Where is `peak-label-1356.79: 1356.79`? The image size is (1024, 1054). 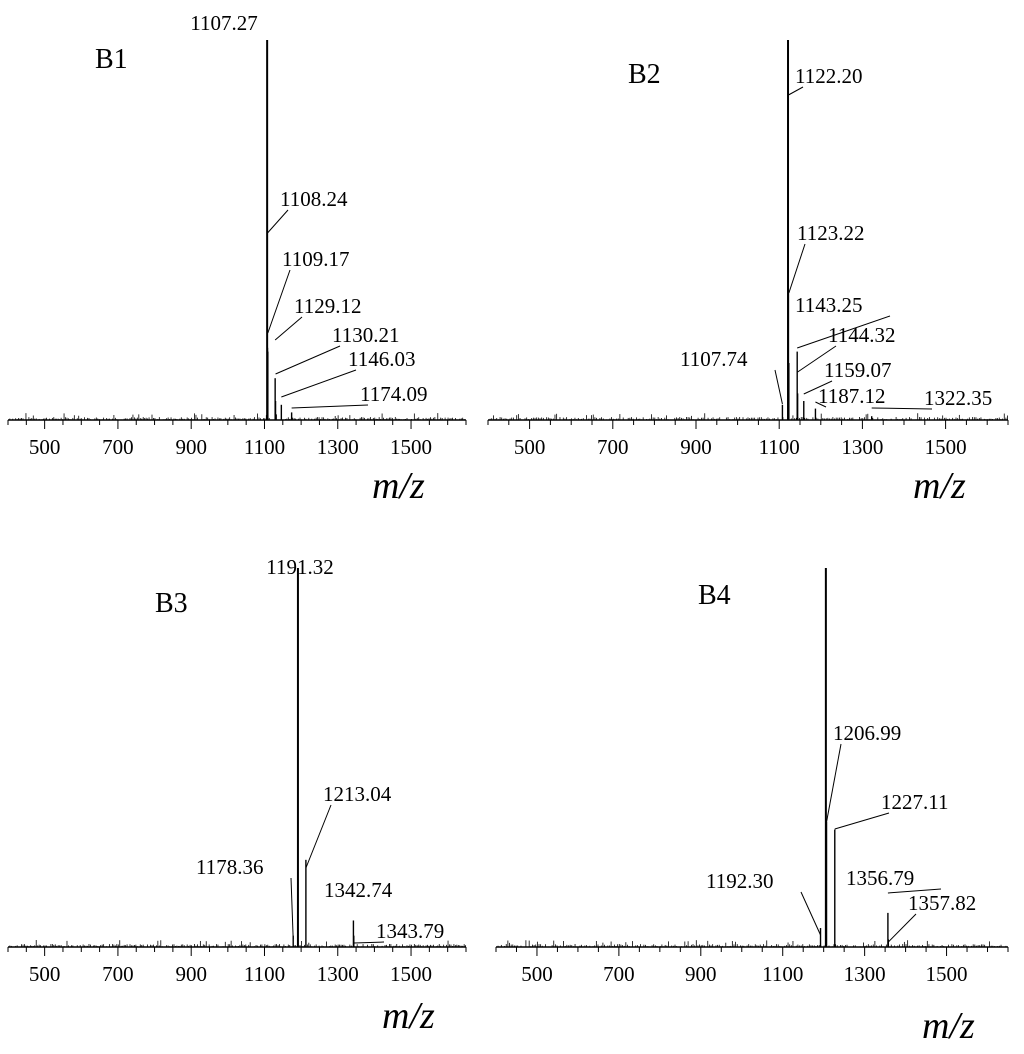 peak-label-1356.79: 1356.79 is located at coordinates (880, 878).